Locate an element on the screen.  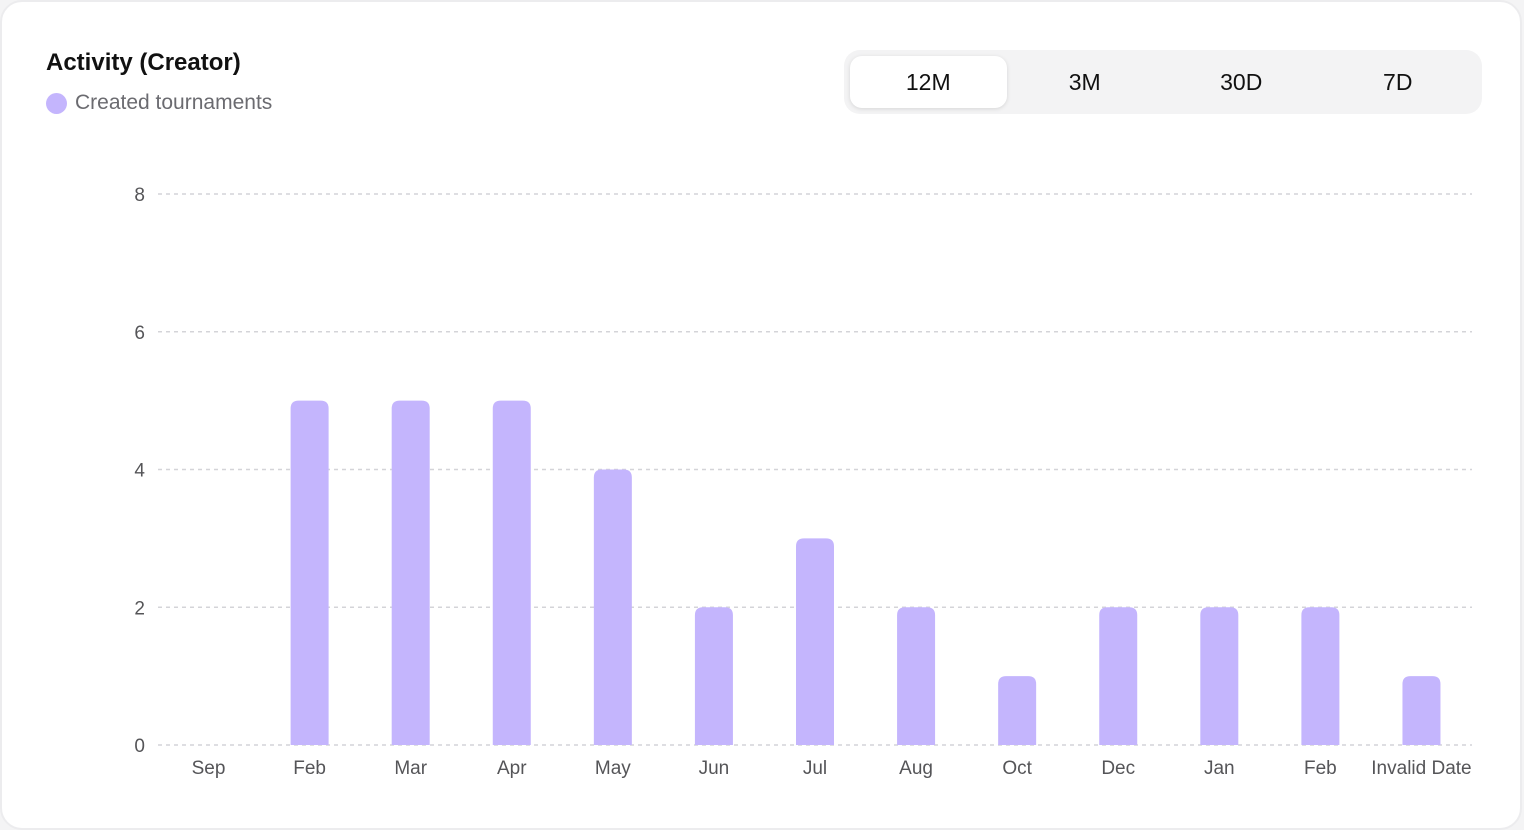
x-tick-label: May is located at coordinates (613, 768).